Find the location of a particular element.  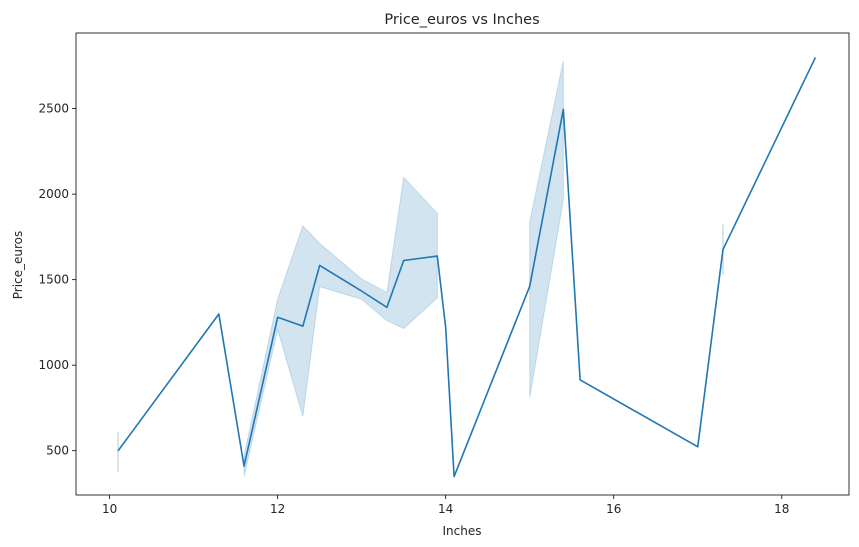

x-axis-label: Inches is located at coordinates (462, 531).